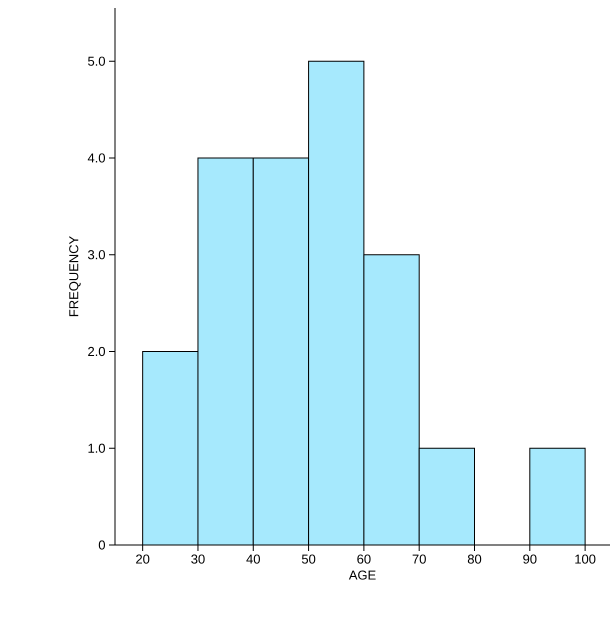 The image size is (610, 624). Describe the element at coordinates (198, 559) in the screenshot. I see `x-tick-label: 30` at that location.